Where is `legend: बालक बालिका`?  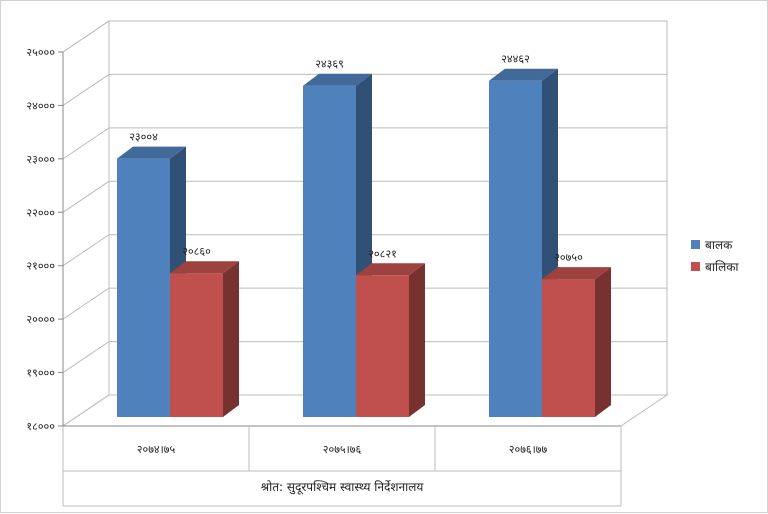
legend: बालक बालिका is located at coordinates (715, 256).